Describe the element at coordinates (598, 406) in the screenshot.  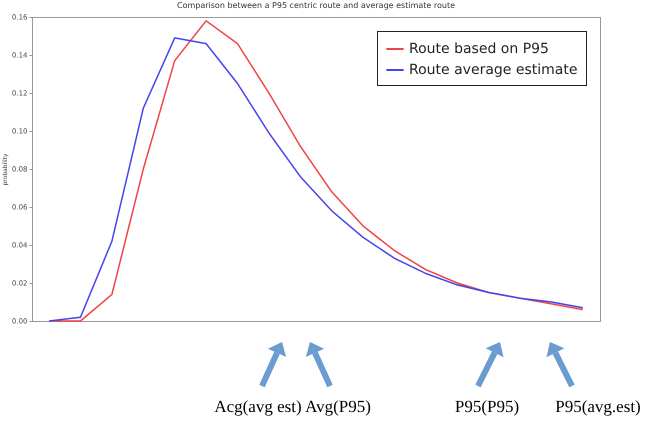
I see `text: P95(avg.est)` at that location.